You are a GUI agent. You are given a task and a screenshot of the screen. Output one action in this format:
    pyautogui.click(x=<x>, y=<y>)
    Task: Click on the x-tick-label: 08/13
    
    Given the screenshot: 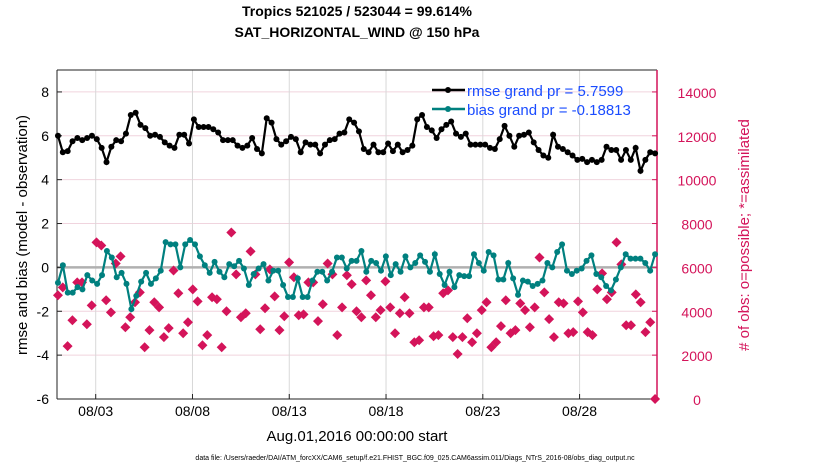 What is the action you would take?
    pyautogui.click(x=289, y=411)
    